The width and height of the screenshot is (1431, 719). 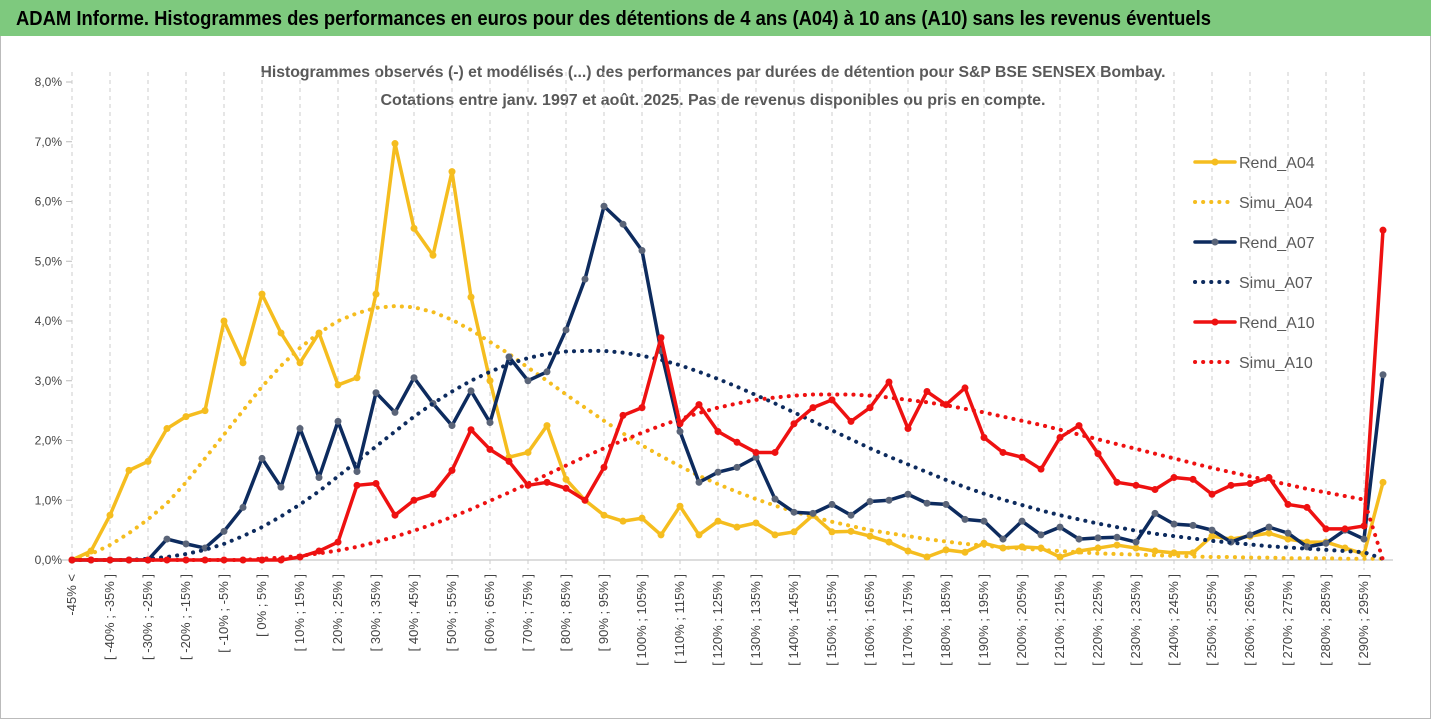 I want to click on x-tick-label: [ 230% ; 235% ], so click(x=1135, y=620).